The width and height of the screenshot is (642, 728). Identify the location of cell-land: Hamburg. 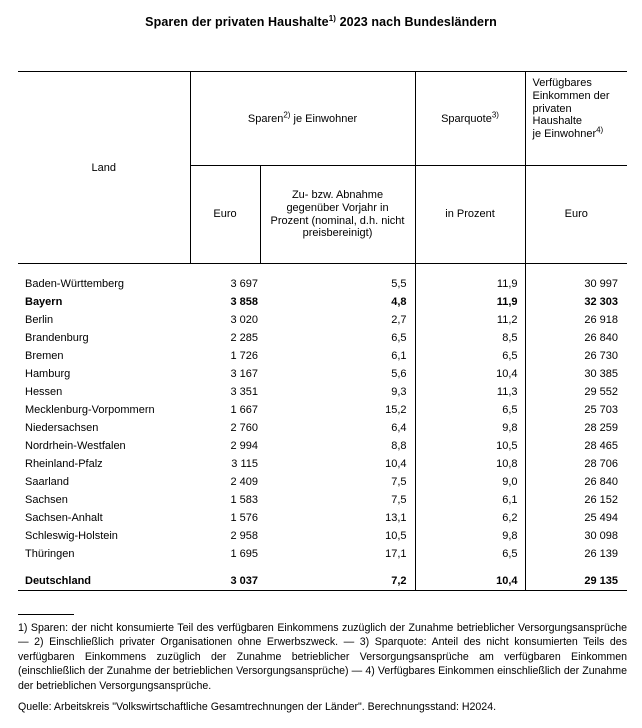
(48, 374).